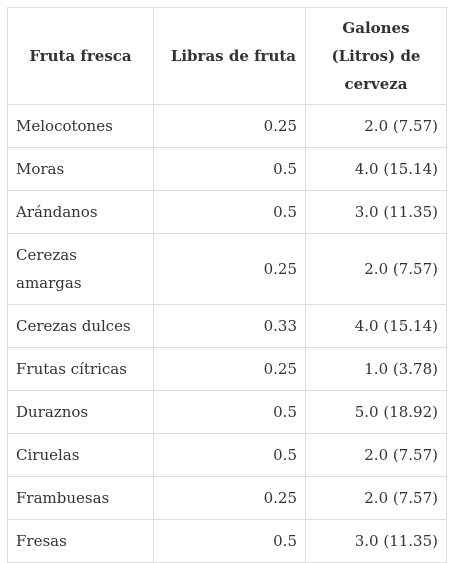 Image resolution: width=454 pixels, height=563 pixels. Describe the element at coordinates (80, 269) in the screenshot. I see `cell-fruit: Cerezas amargas` at that location.